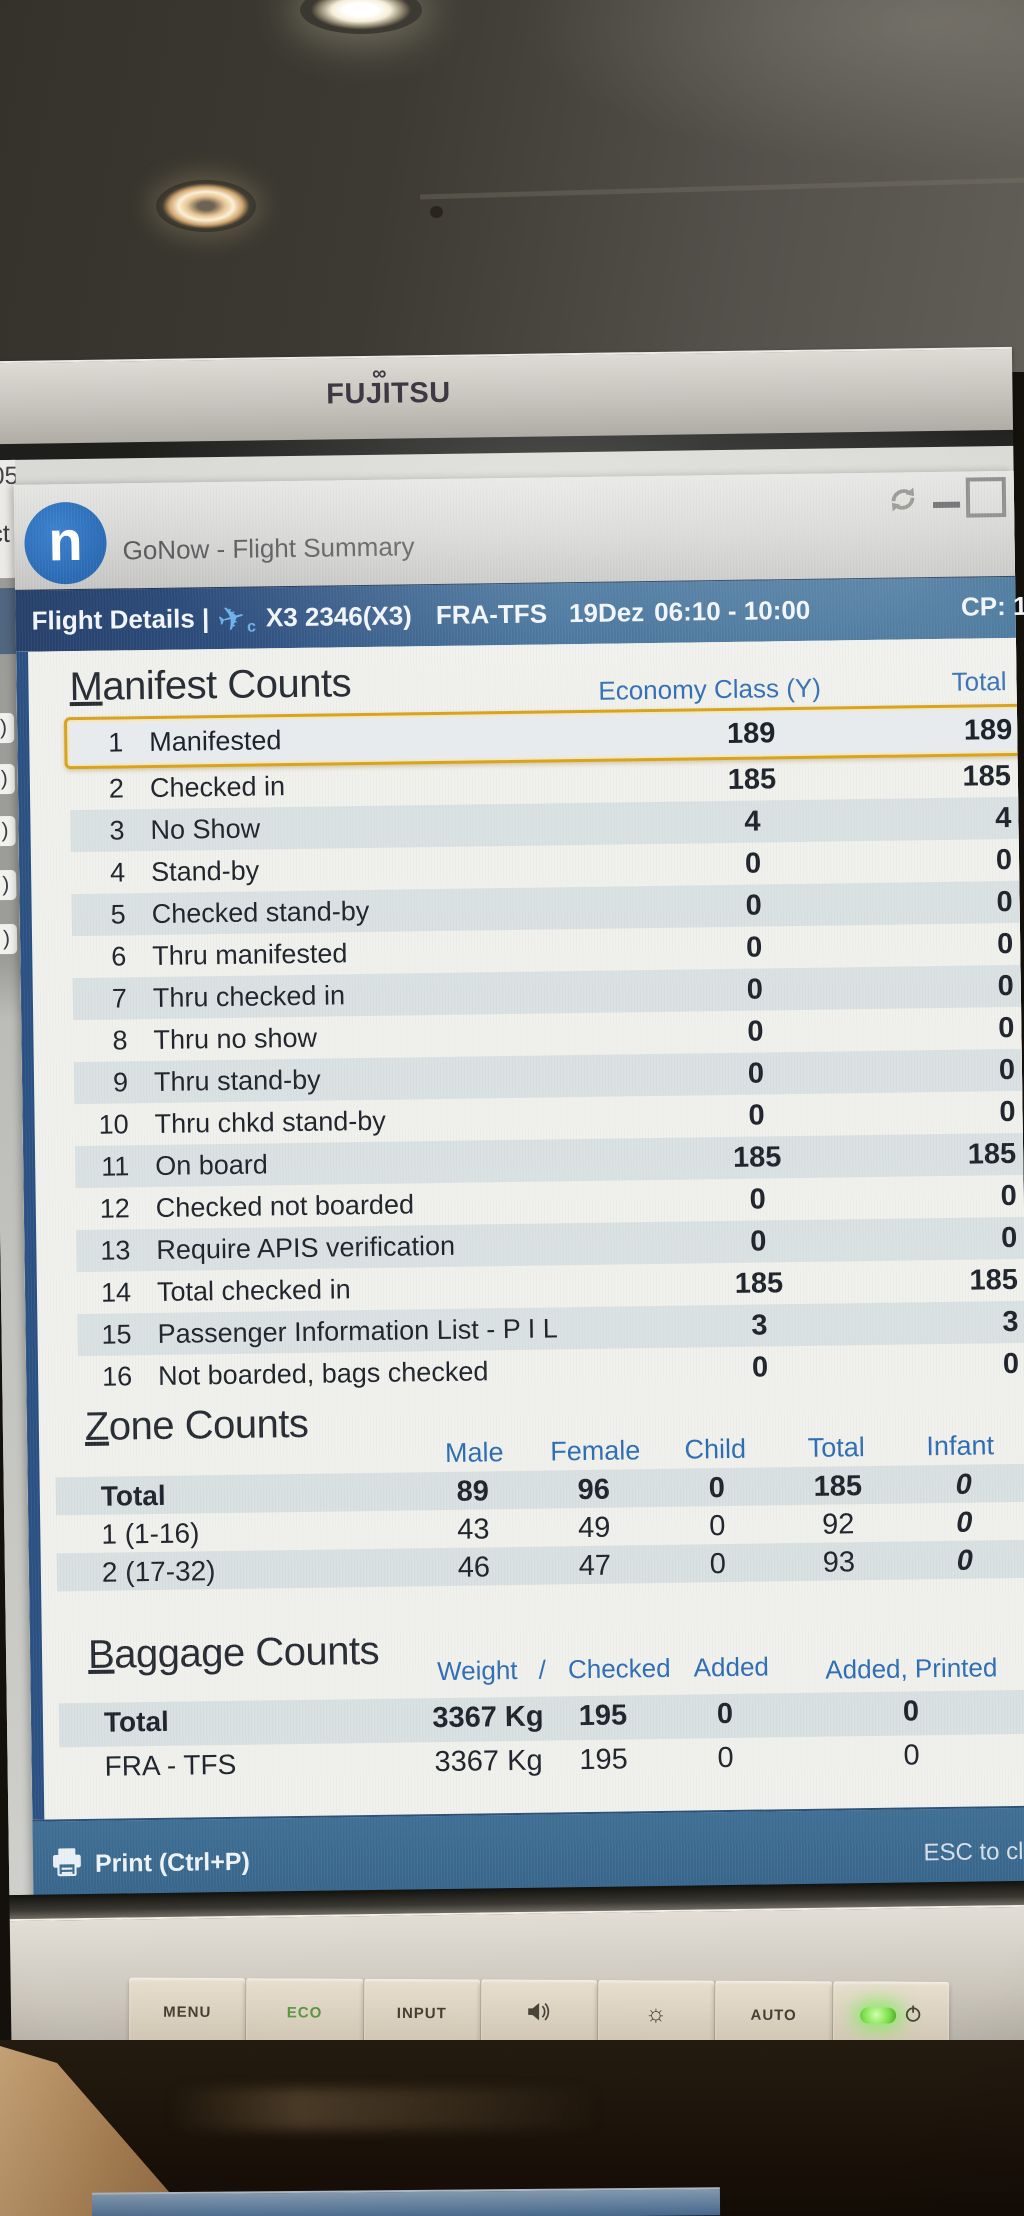 This screenshot has width=1024, height=2216. I want to click on fujitsu-logo: ∞ FUJITSU, so click(388, 387).